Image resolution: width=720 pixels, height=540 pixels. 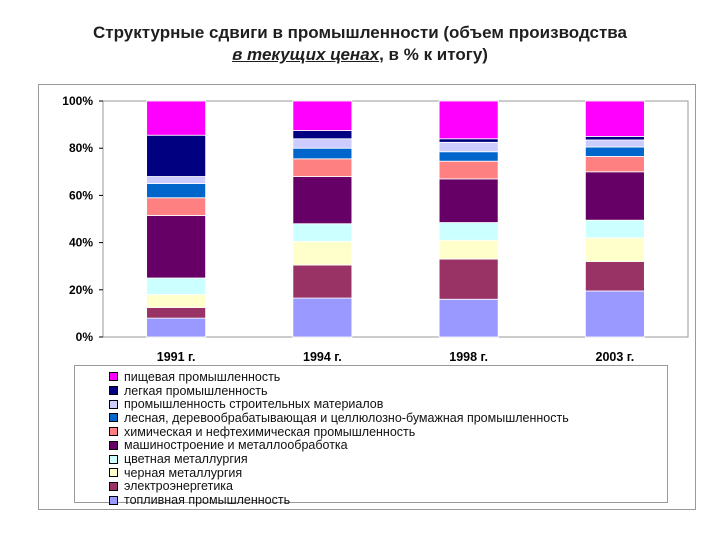 What do you see at coordinates (81, 290) in the screenshot?
I see `y-tick-label: 20%` at bounding box center [81, 290].